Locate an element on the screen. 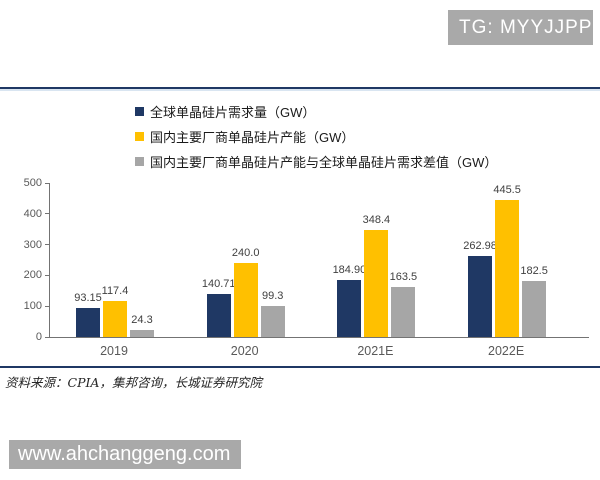  bar-value-label: 348.4 is located at coordinates (376, 219).